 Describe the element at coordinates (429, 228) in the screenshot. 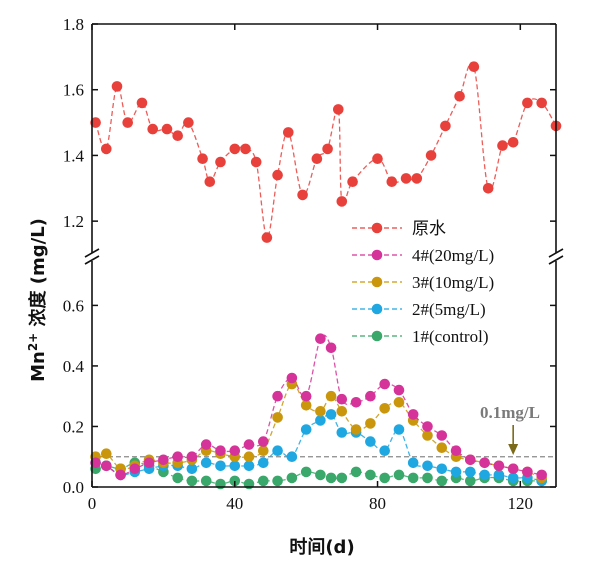

I see `legend-label: 原水` at that location.